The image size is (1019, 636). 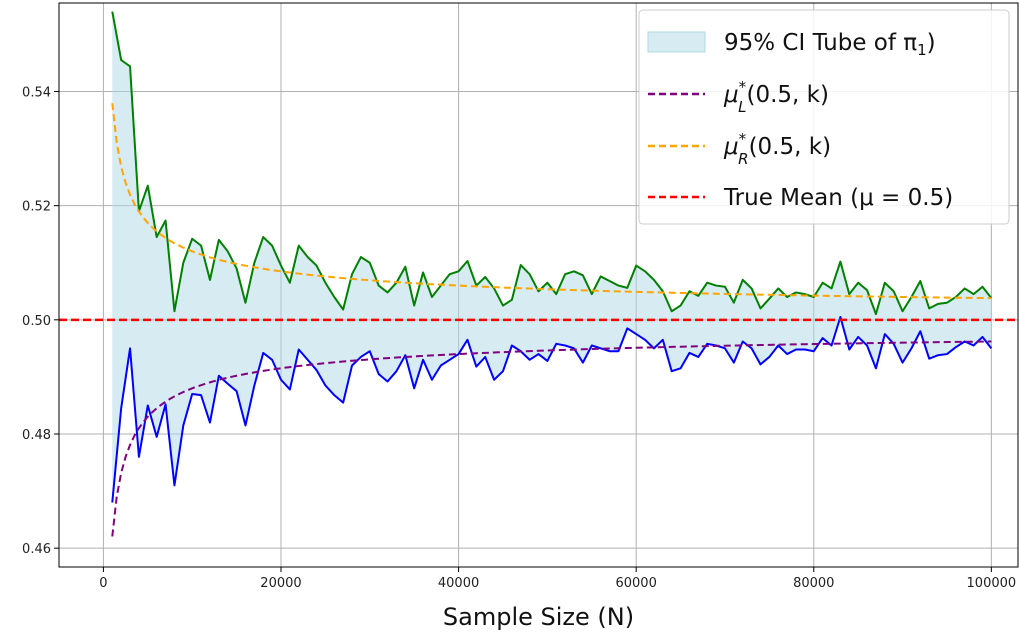 What do you see at coordinates (838, 198) in the screenshot?
I see `legend-label-true-mean: True Mean (μ = 0.5)` at bounding box center [838, 198].